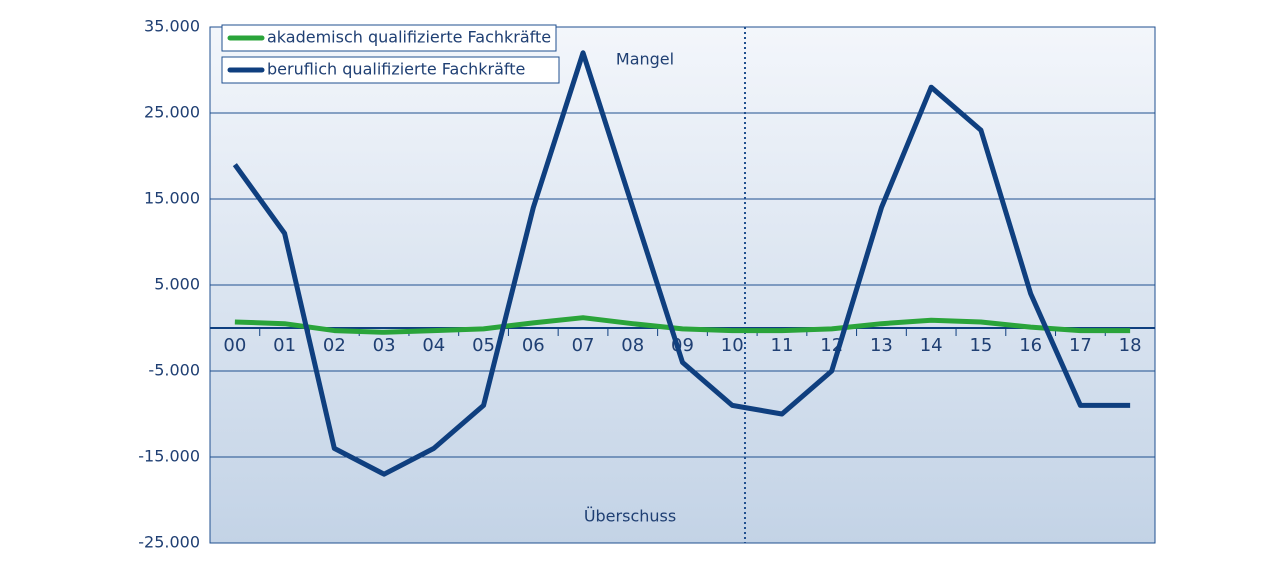 This screenshot has height=563, width=1286. What do you see at coordinates (782, 345) in the screenshot?
I see `x-tick-label: 11` at bounding box center [782, 345].